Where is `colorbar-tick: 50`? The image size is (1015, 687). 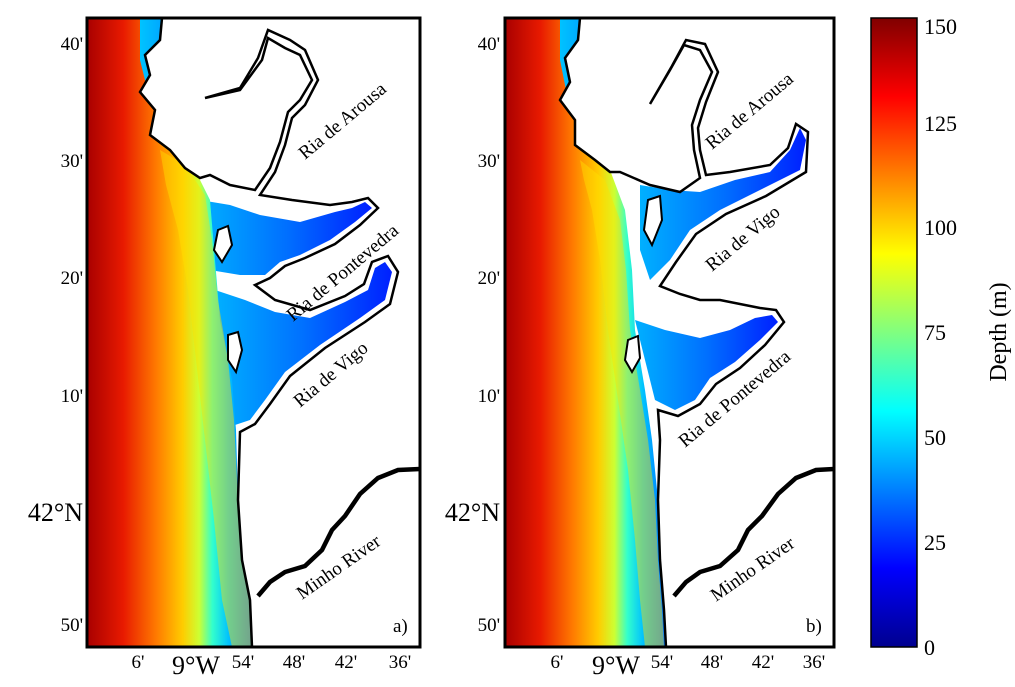
colorbar-tick: 50 is located at coordinates (935, 437).